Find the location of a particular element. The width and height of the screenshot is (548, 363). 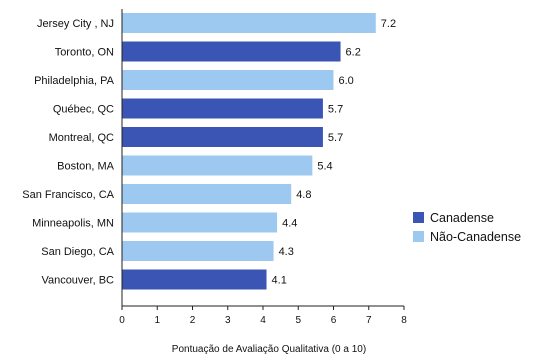

bar-montreal-qc is located at coordinates (222, 137).